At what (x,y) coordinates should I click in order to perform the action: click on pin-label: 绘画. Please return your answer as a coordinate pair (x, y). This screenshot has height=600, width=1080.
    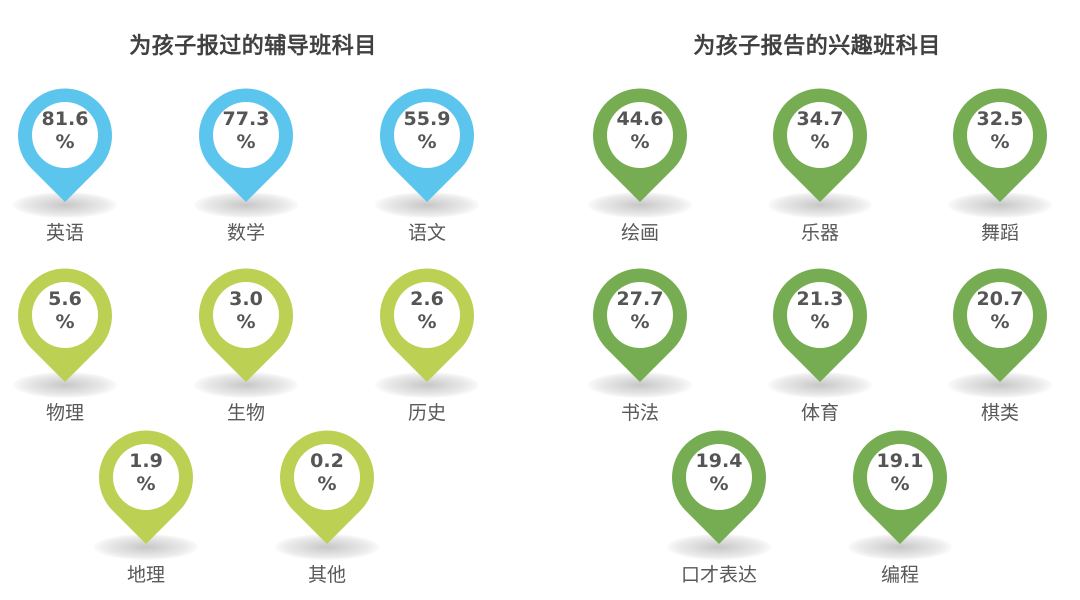
    Looking at the image, I should click on (639, 233).